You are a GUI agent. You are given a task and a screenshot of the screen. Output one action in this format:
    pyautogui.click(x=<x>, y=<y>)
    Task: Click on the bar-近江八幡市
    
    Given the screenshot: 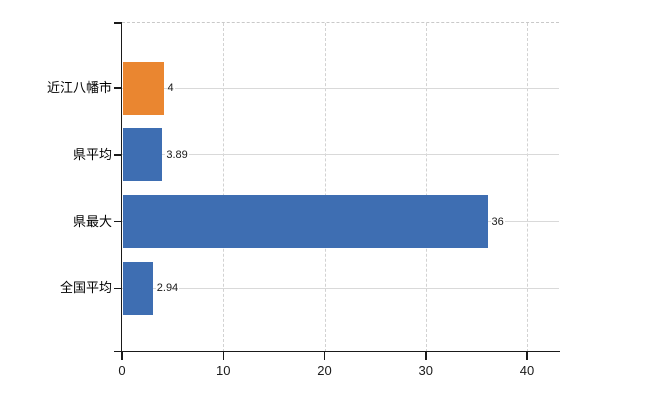 What is the action you would take?
    pyautogui.click(x=143, y=88)
    